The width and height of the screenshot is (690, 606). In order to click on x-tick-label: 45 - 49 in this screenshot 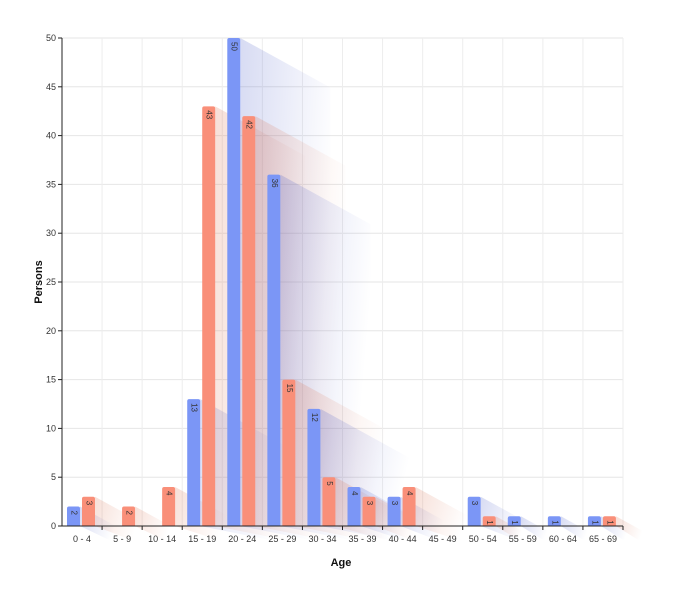, I will do `click(443, 539)`.